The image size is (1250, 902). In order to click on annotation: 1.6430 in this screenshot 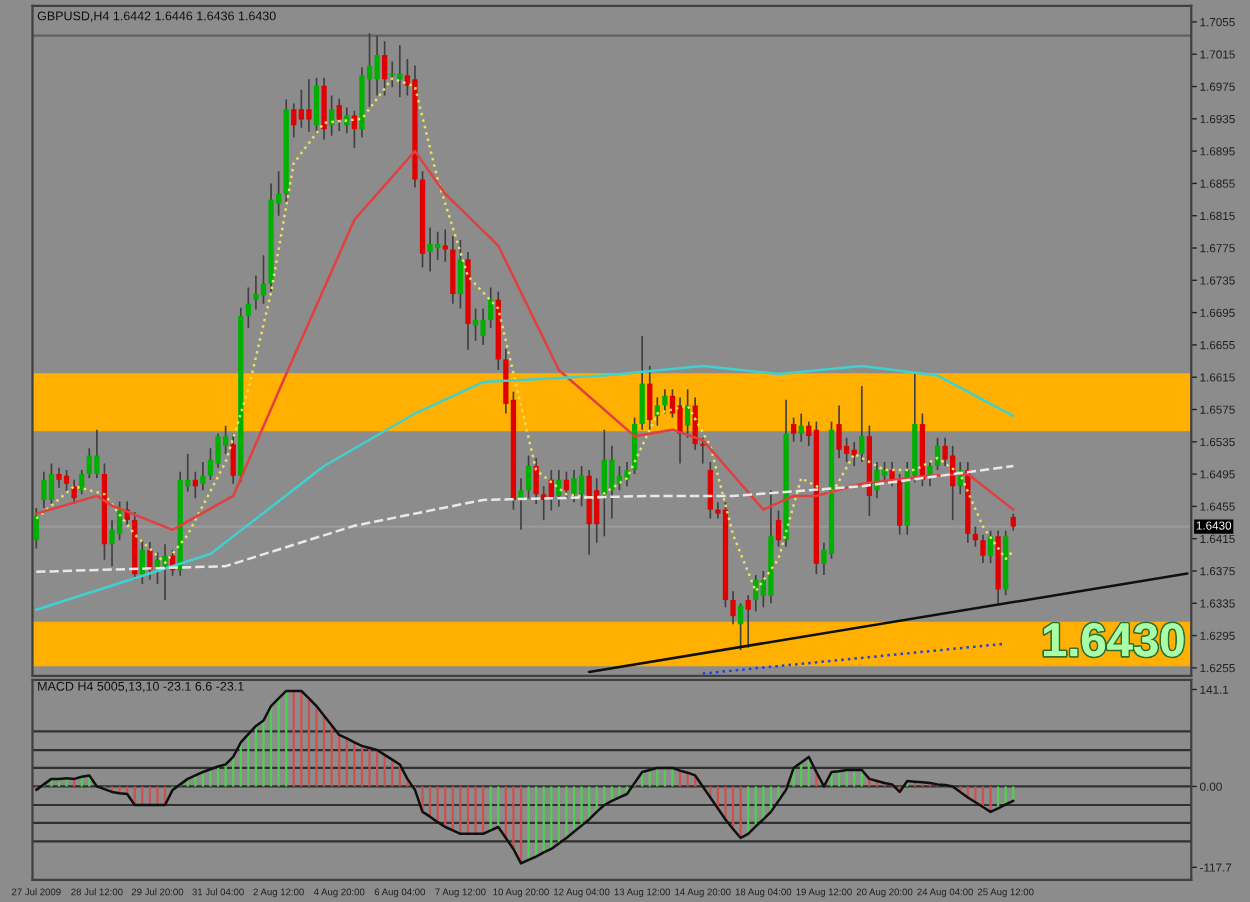, I will do `click(1114, 640)`.